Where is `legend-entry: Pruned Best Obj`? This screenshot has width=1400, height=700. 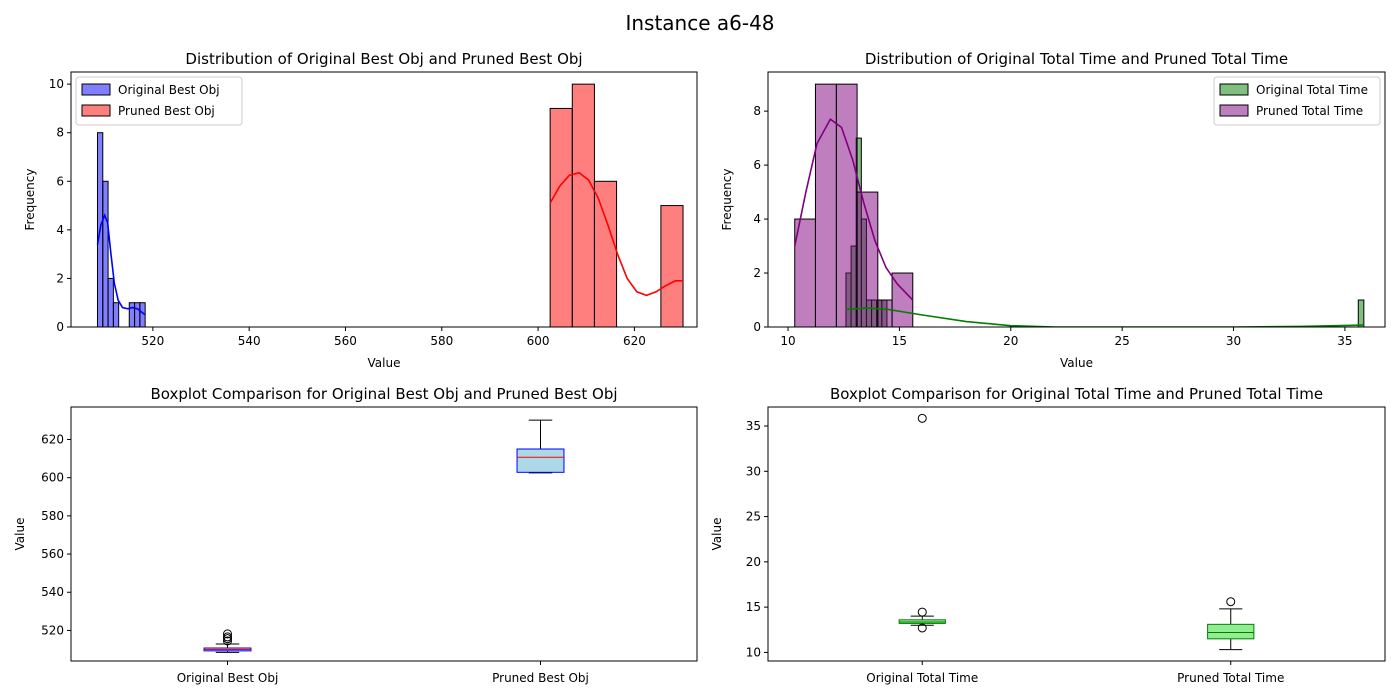
legend-entry: Pruned Best Obj is located at coordinates (166, 111).